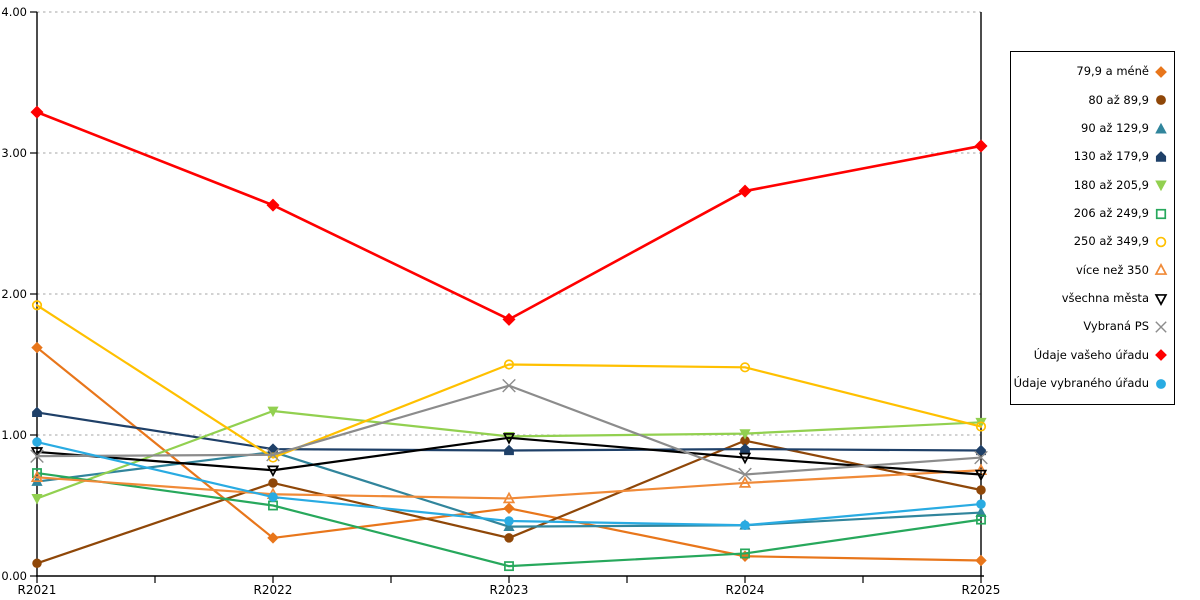 This screenshot has width=1200, height=600. Describe the element at coordinates (273, 590) in the screenshot. I see `x-tick-label: R2022` at that location.